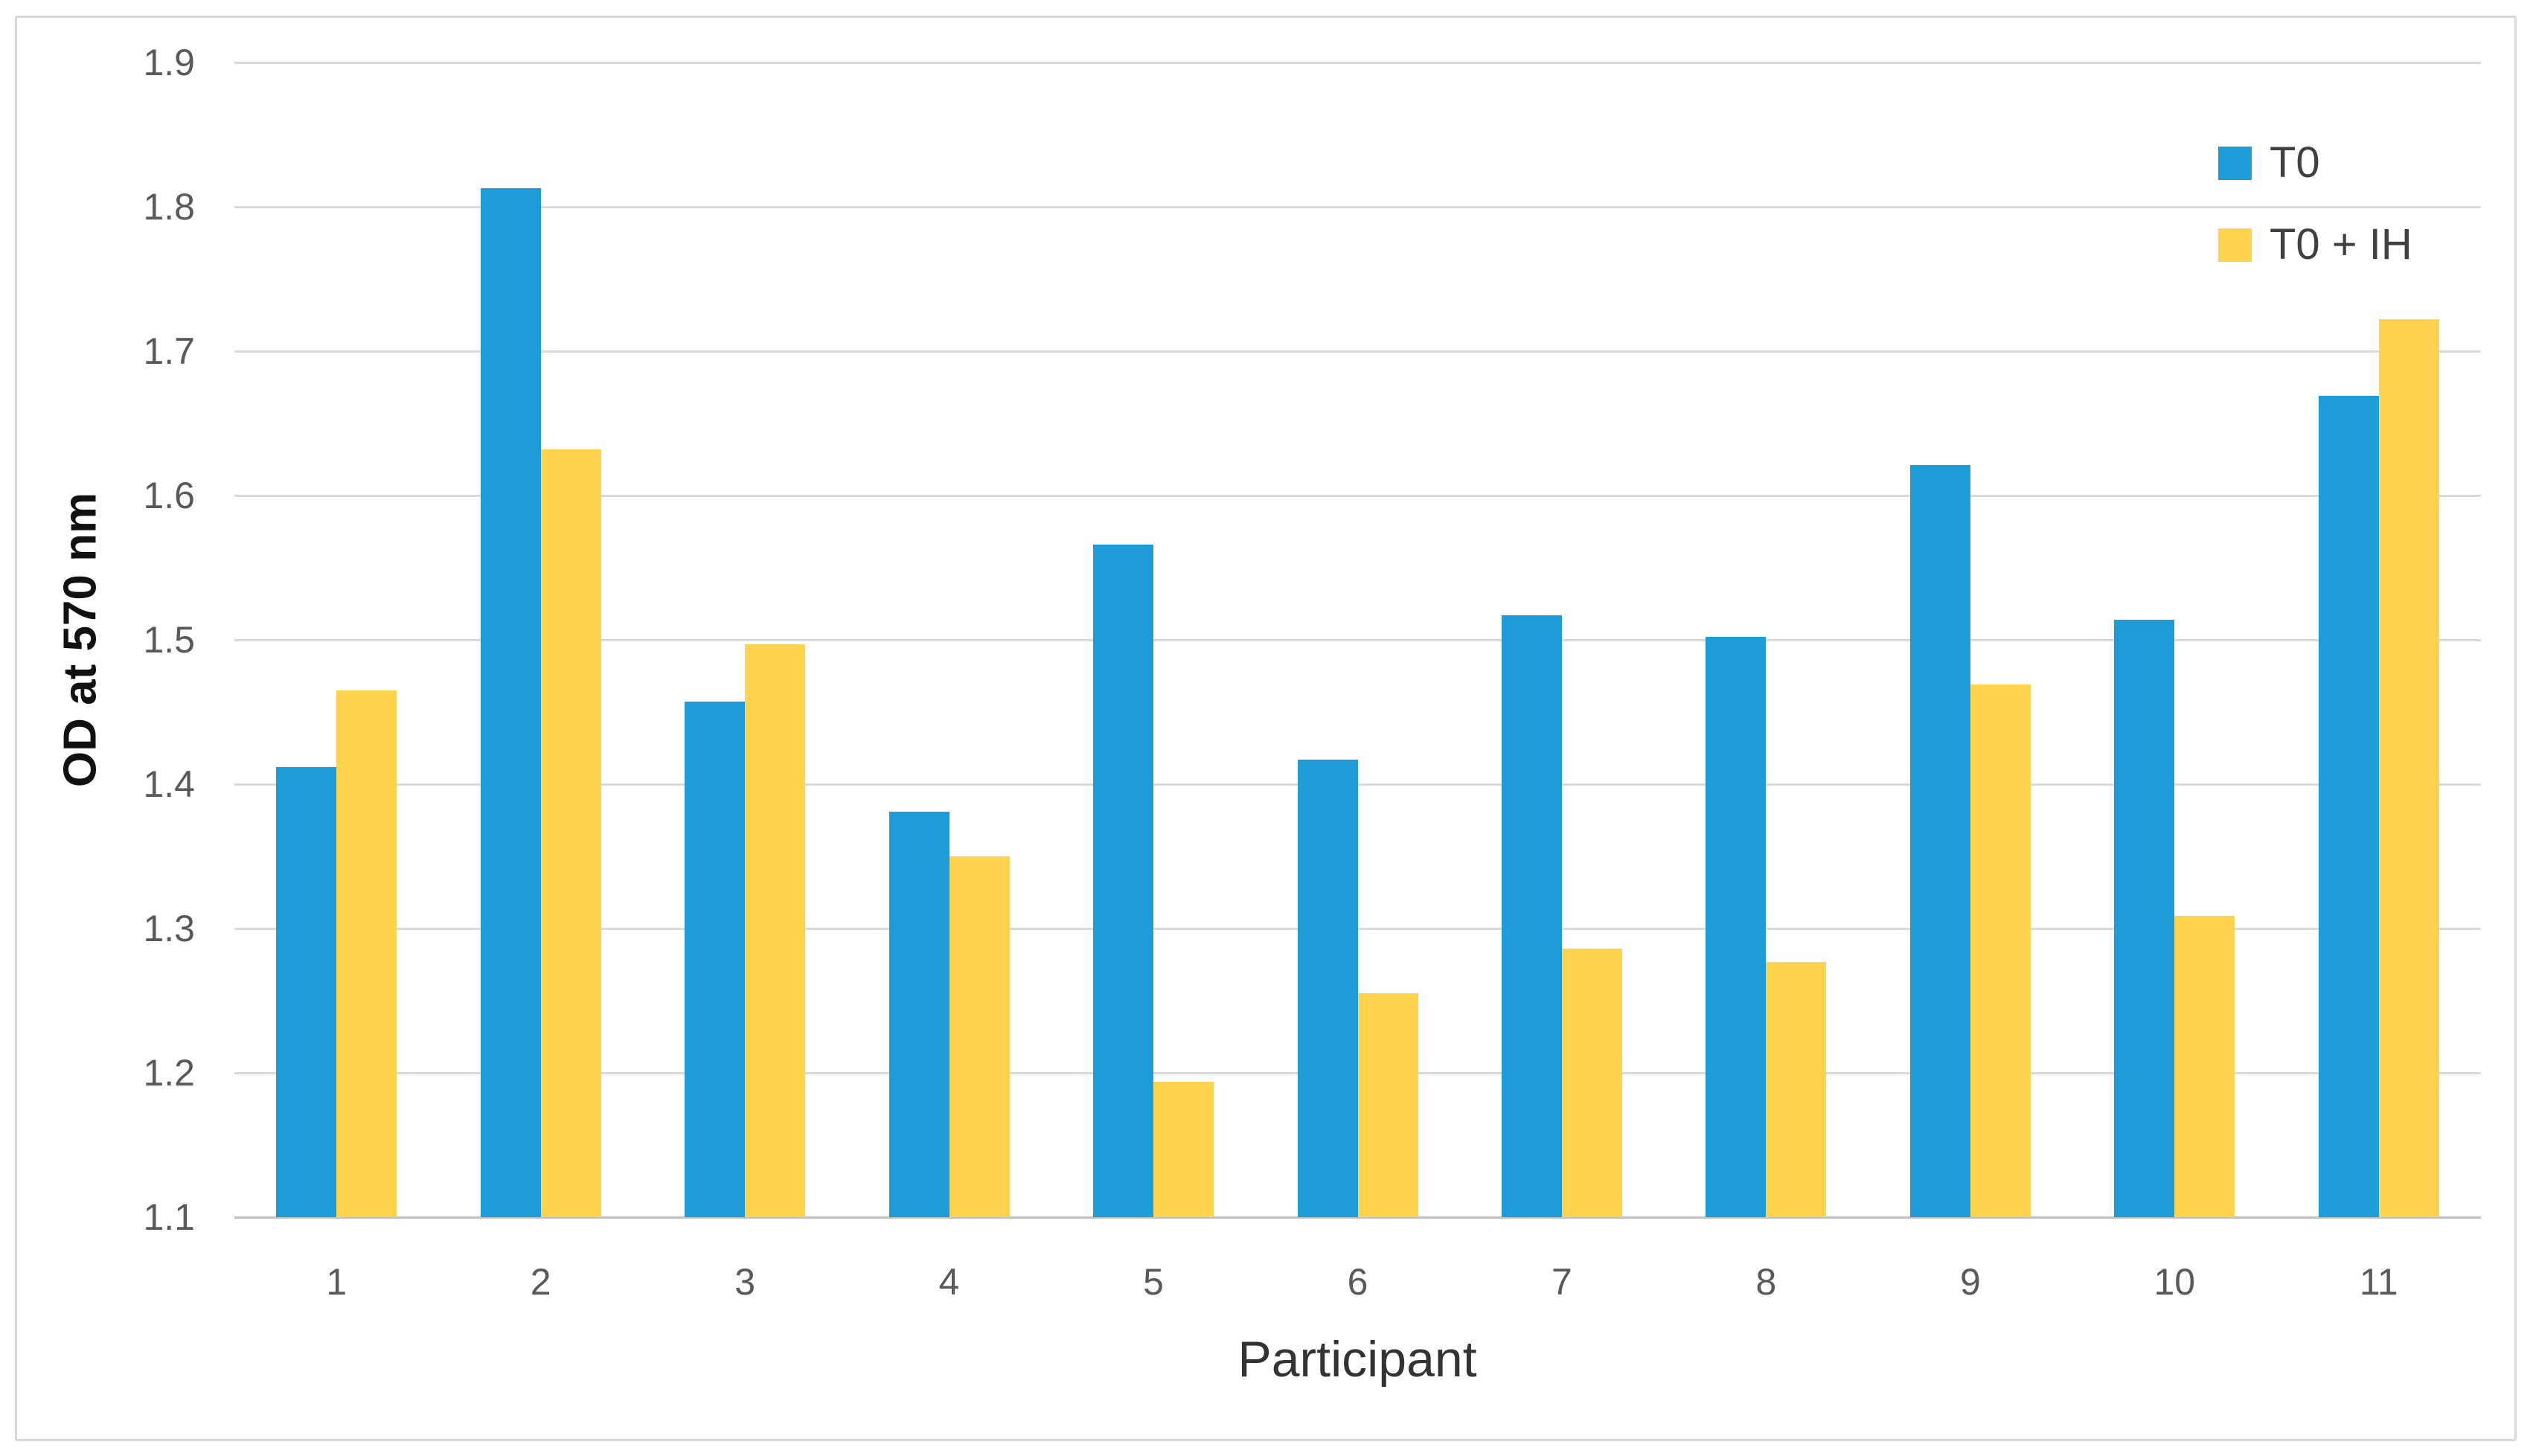 The image size is (2530, 1456). What do you see at coordinates (2174, 1282) in the screenshot?
I see `x-tick-label-10: 10` at bounding box center [2174, 1282].